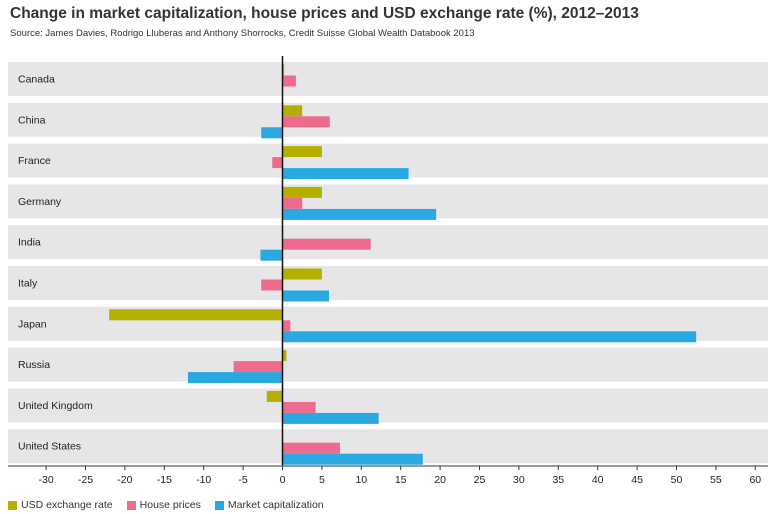  What do you see at coordinates (289, 81) in the screenshot?
I see `bar-house-prices-canada` at bounding box center [289, 81].